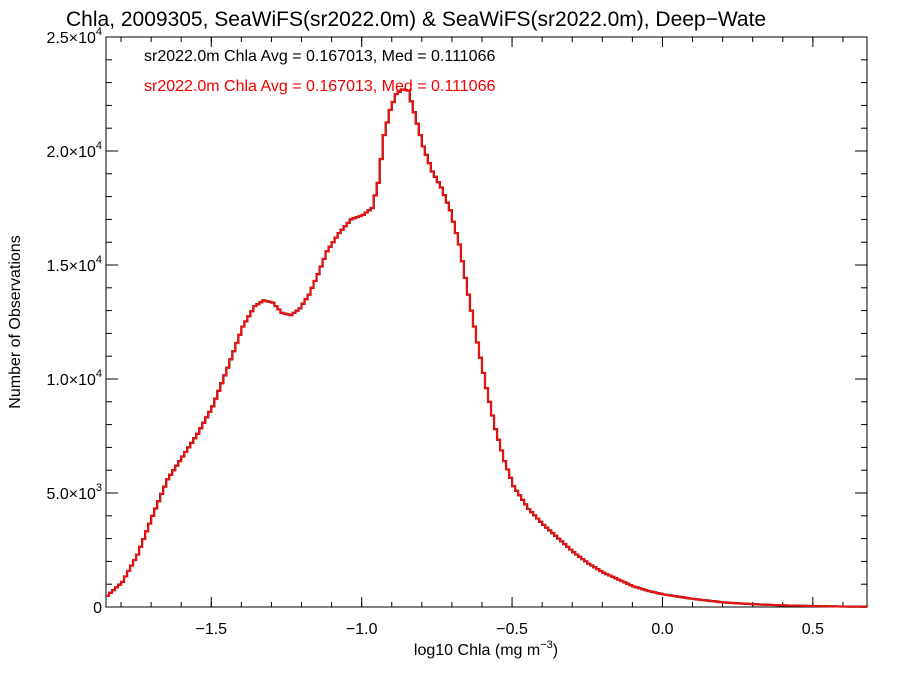  I want to click on y-axis-label: Number of Observations, so click(15, 321).